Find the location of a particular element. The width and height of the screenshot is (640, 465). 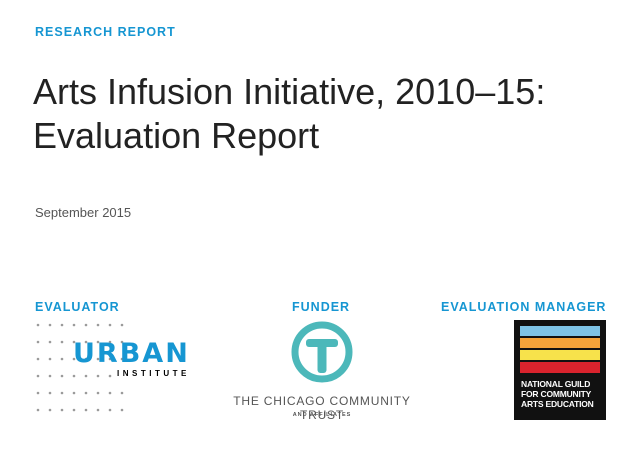

report-title-line-2: Evaluation Report is located at coordinates (176, 135).